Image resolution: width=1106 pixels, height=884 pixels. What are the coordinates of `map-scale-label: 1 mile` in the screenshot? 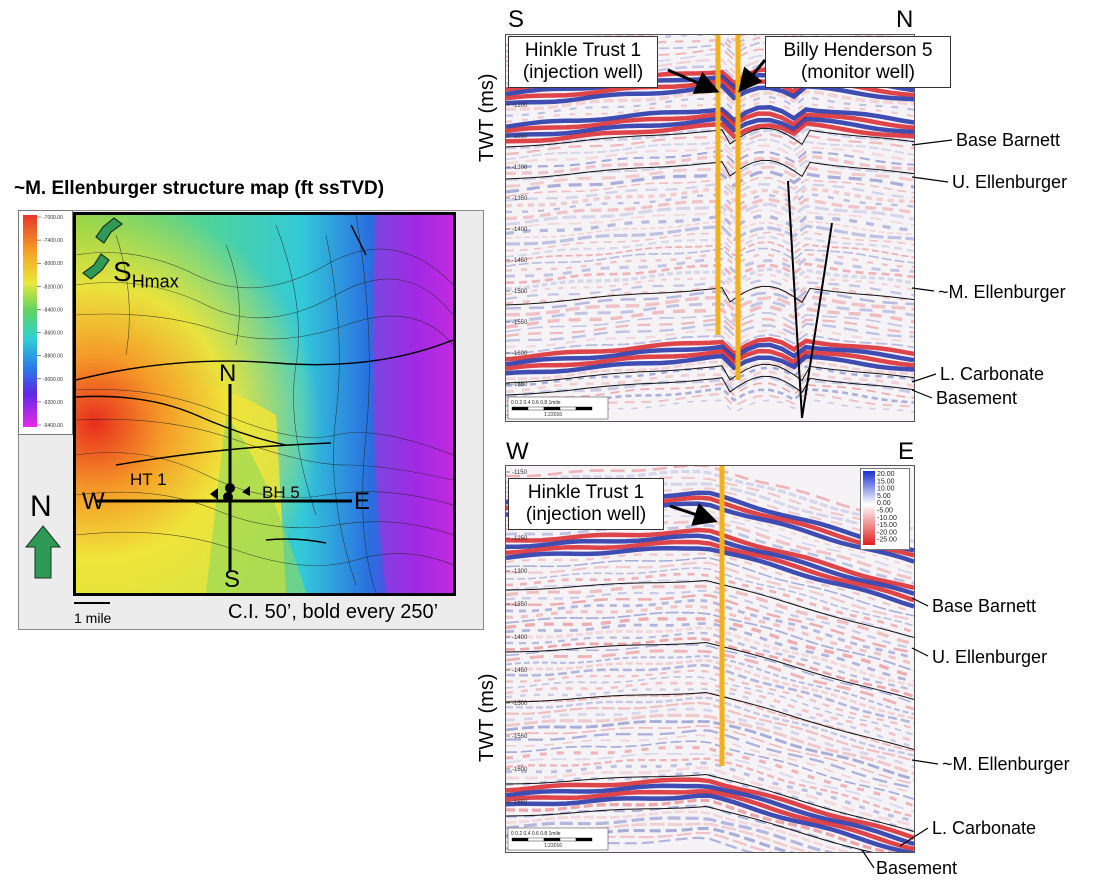 It's located at (93, 618).